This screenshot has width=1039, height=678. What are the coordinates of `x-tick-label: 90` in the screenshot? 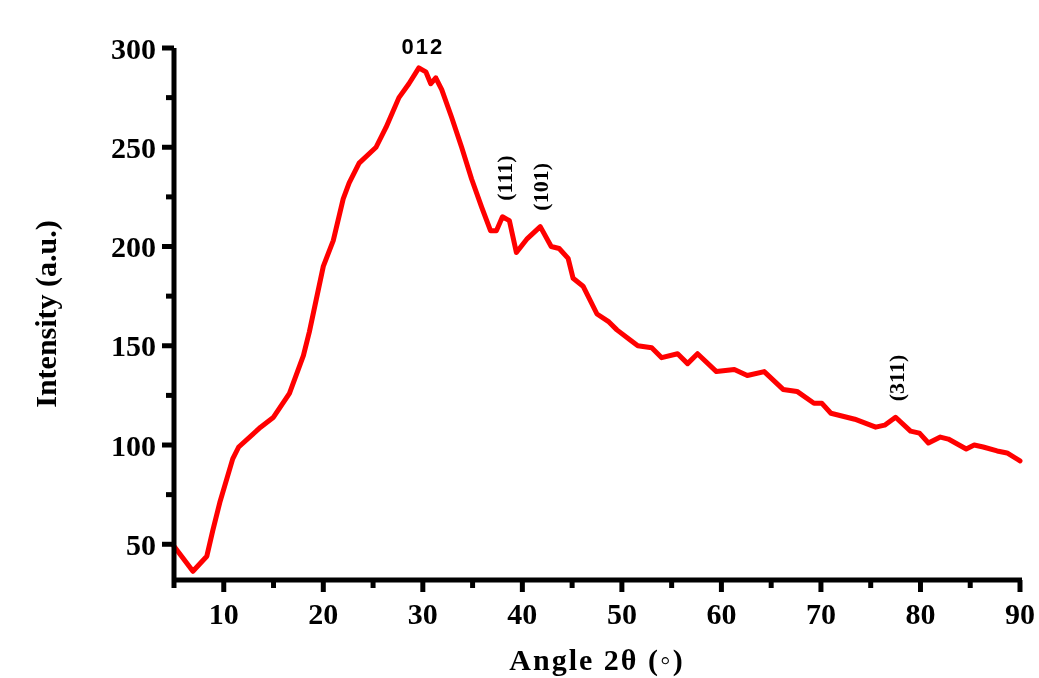 It's located at (1020, 613).